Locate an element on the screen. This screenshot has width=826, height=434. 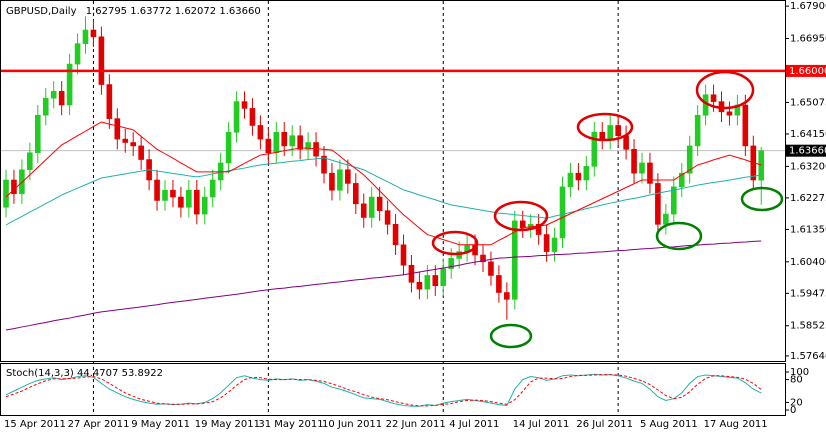
hline-label-box is located at coordinates (806, 70).